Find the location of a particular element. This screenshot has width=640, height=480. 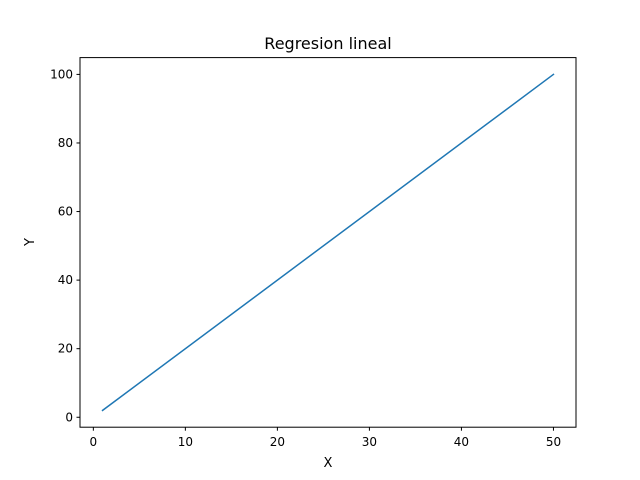

x-tick-label-0: 0 is located at coordinates (94, 442).